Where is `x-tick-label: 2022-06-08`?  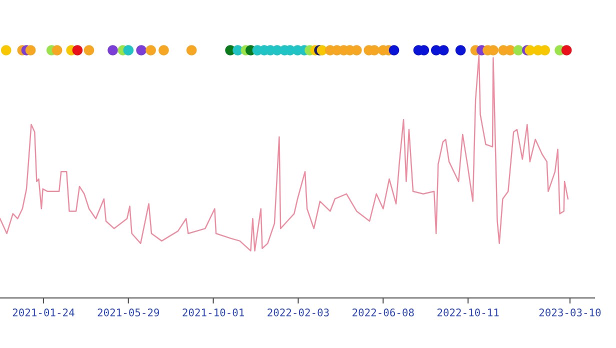
x-tick-label: 2022-06-08 is located at coordinates (383, 312).